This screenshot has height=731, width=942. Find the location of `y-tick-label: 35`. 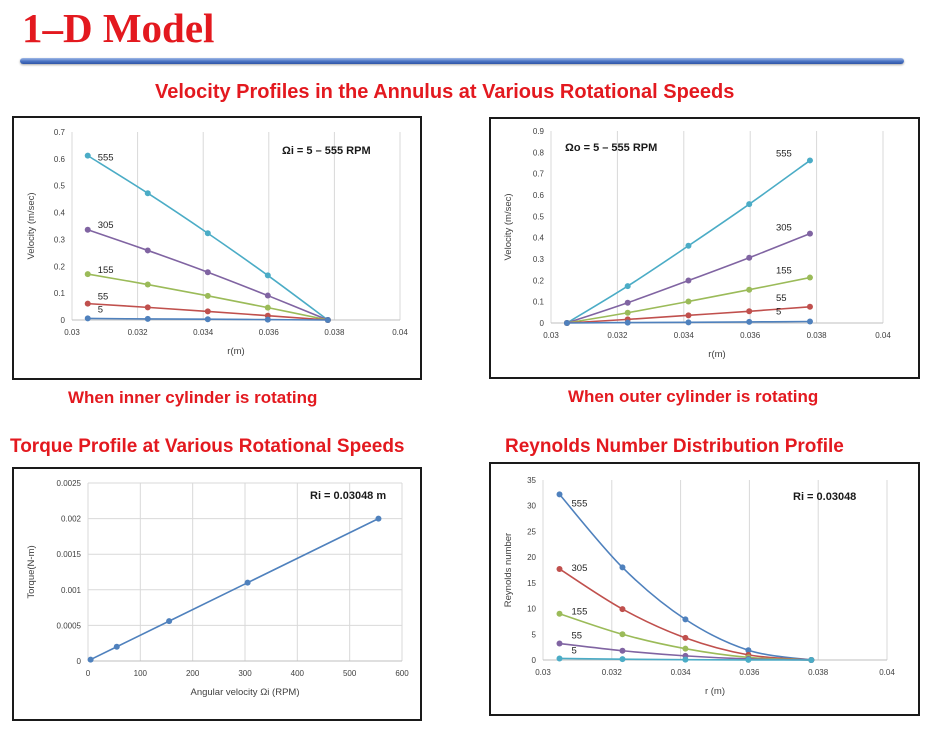

y-tick-label: 35 is located at coordinates (531, 480).